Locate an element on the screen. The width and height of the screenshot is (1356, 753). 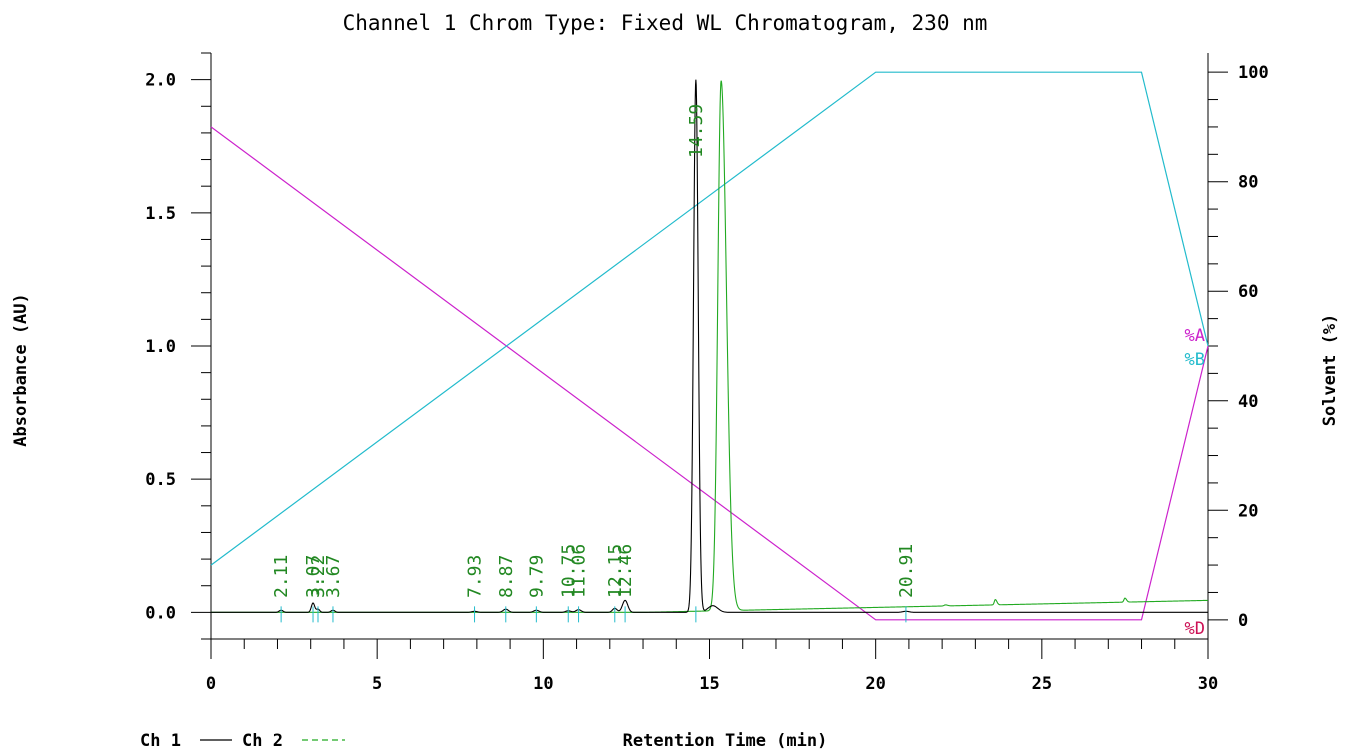
y-tick-label: 0.0 is located at coordinates (160, 613).